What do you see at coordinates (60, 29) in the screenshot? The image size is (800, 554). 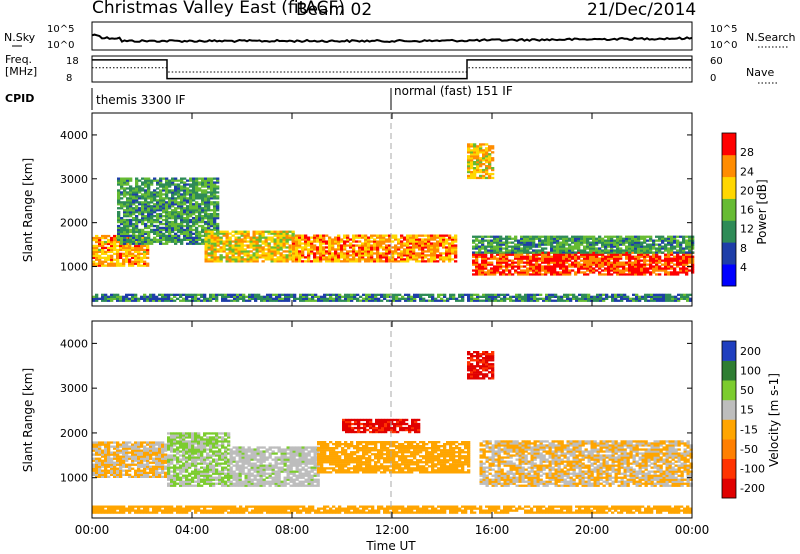 I see `noise-left-tick-top: 10^5` at bounding box center [60, 29].